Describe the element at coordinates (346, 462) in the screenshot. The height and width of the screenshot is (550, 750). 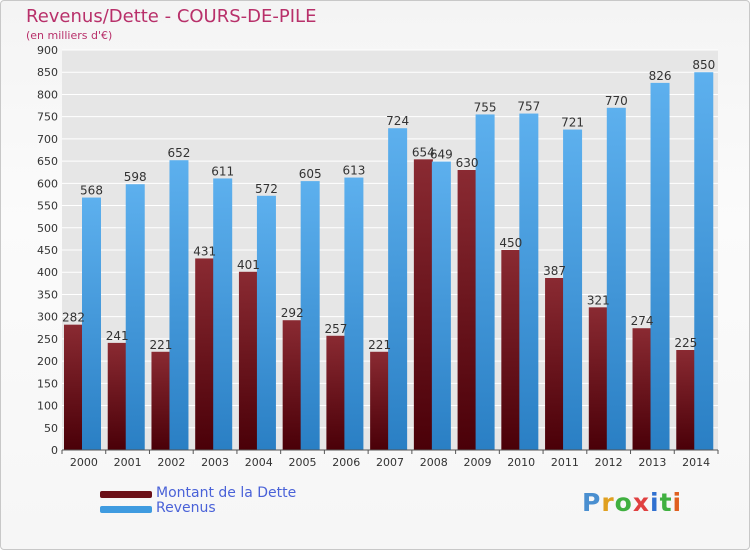
I see `x-tick-label: 2006` at that location.